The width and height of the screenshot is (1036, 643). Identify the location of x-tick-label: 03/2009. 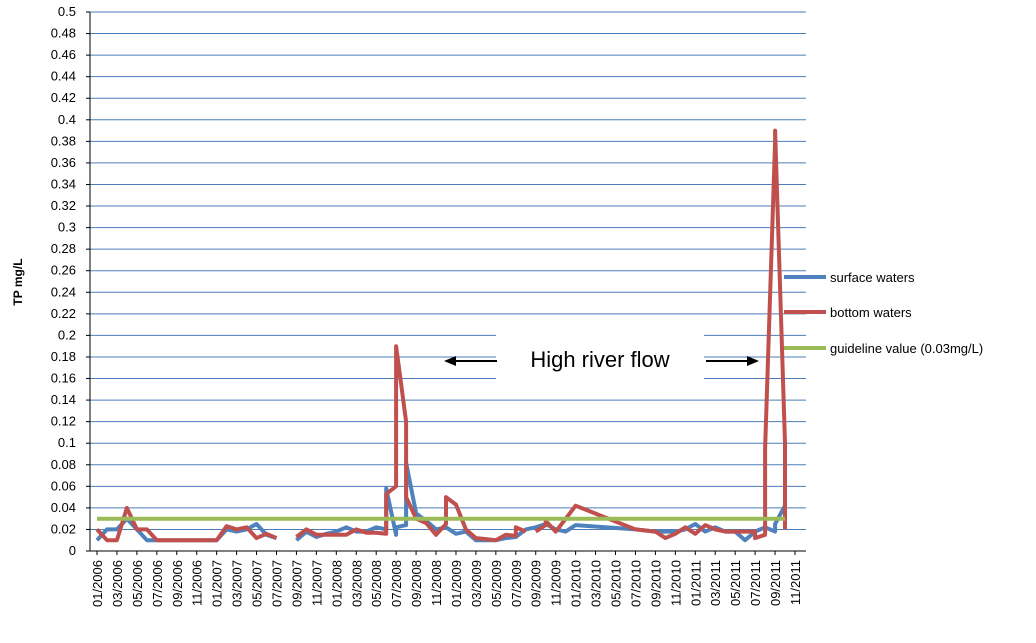
(476, 583).